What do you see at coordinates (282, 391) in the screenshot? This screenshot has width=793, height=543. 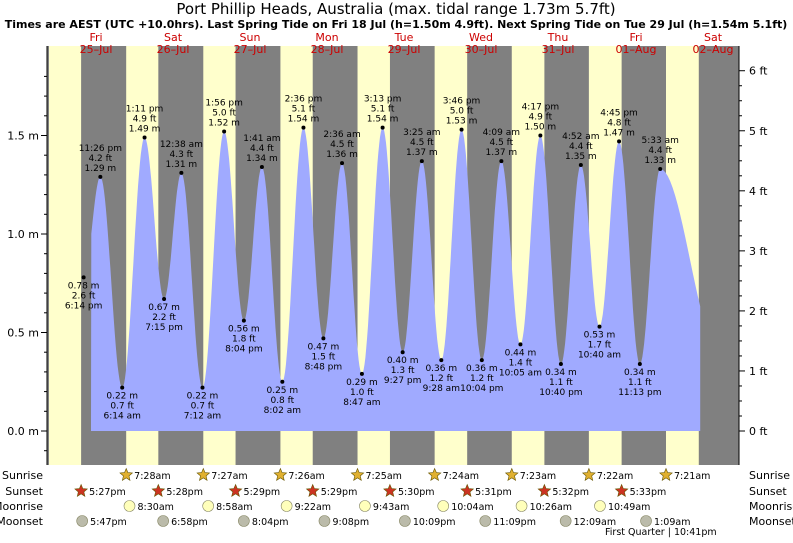 I see `tide-metre-label: 0.25 m` at bounding box center [282, 391].